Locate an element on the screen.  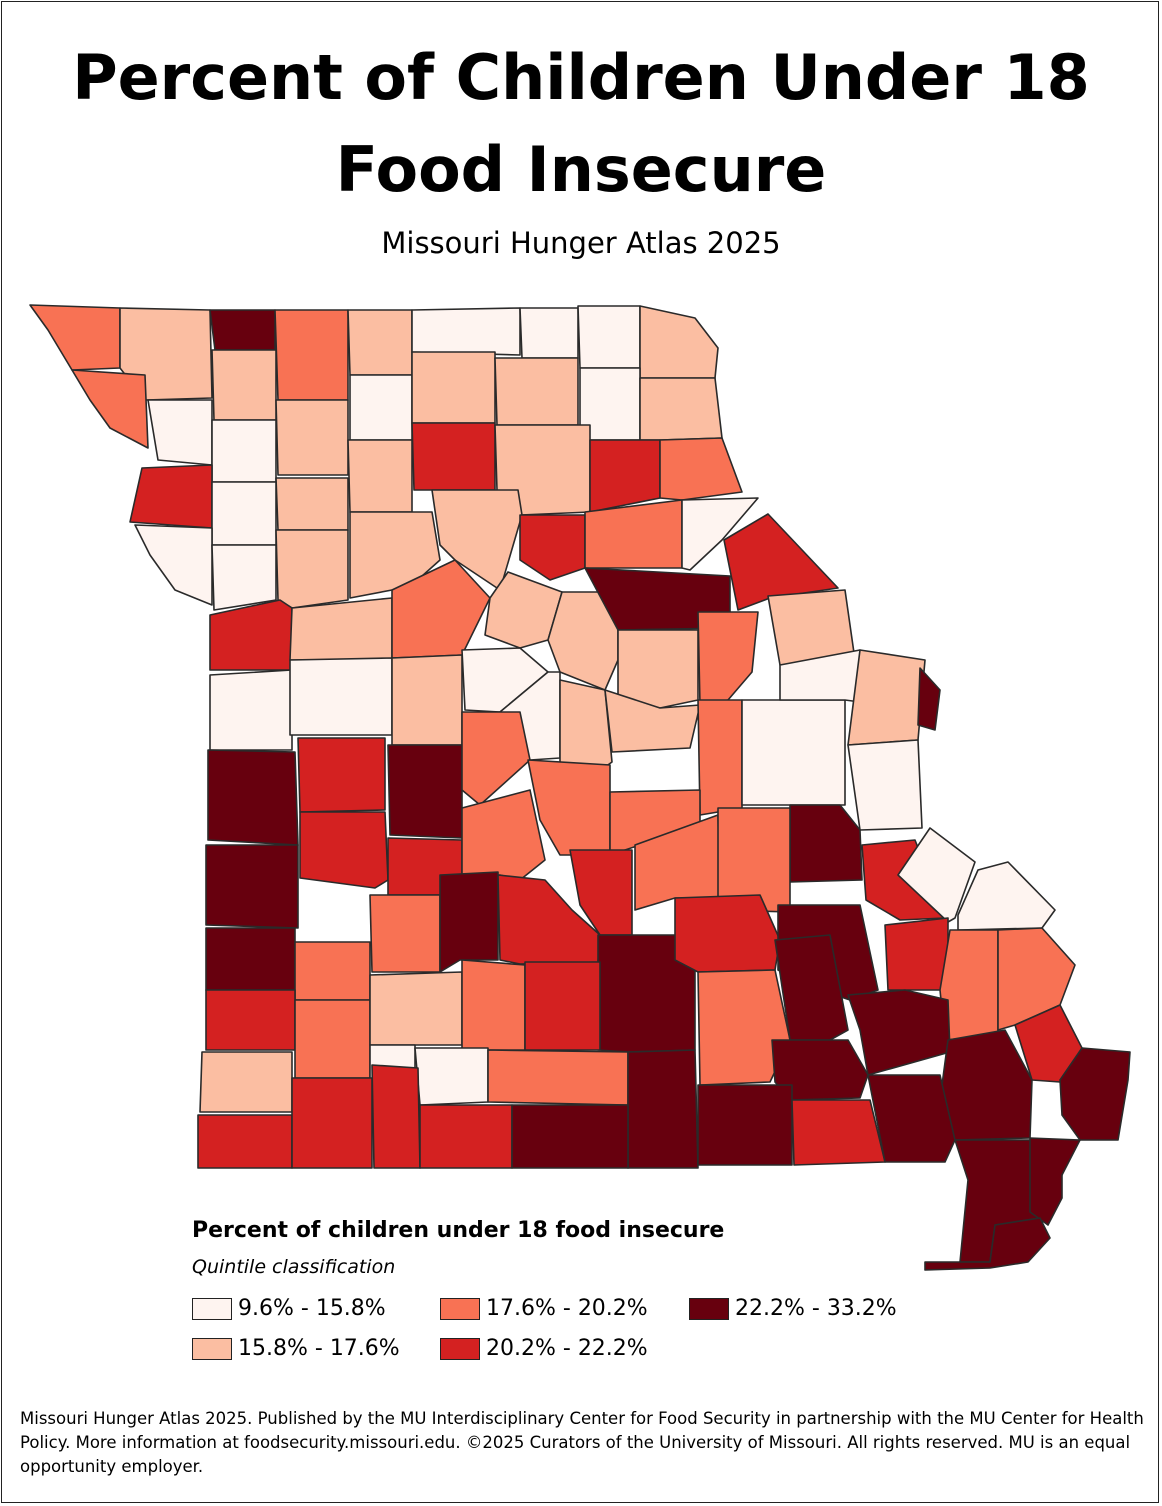
legend-label-4: 20.2% - 22.2% is located at coordinates (567, 1348).